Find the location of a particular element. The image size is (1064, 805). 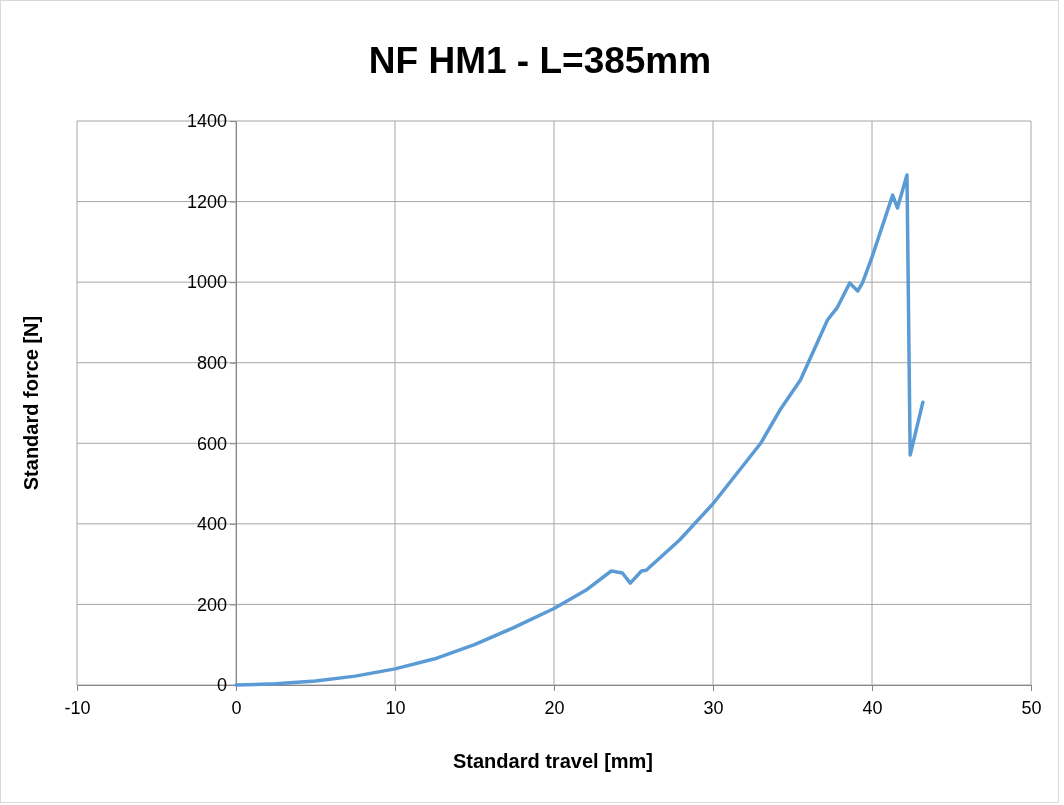

chart-title: NF HM1 - L=385mm is located at coordinates (540, 60).